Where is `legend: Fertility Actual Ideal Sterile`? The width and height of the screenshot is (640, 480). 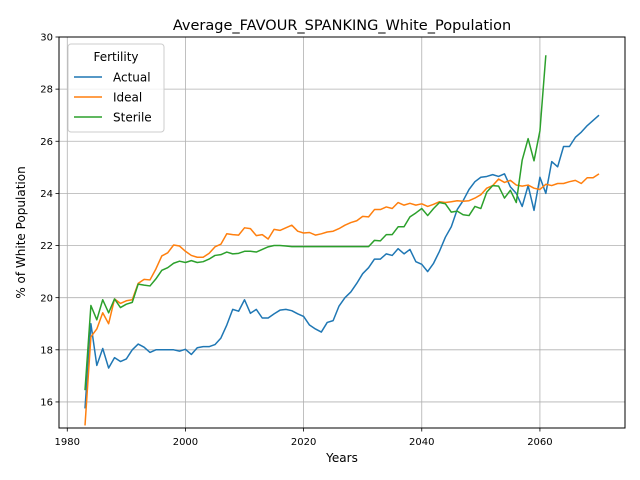
legend: Fertility Actual Ideal Sterile is located at coordinates (116, 88).